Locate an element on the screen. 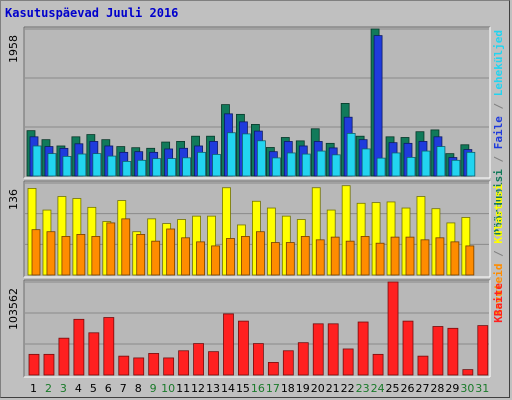  x-tick-label-day-28: 28 is located at coordinates (437, 388).